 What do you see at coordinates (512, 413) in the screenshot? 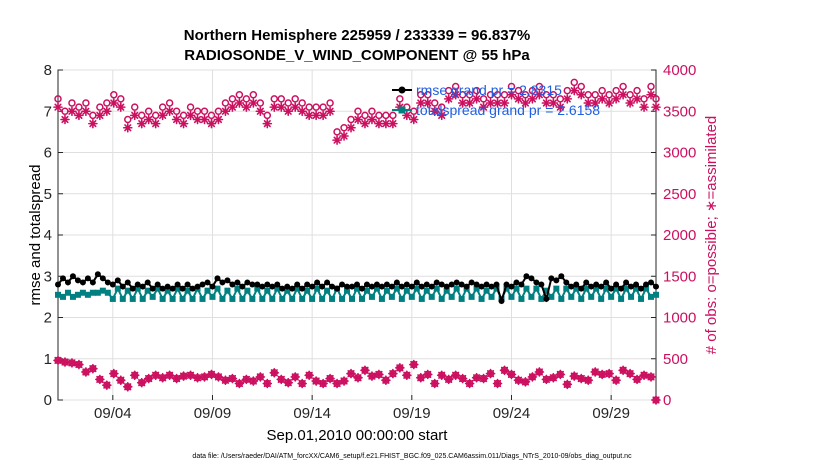
I see `x-tick-label: 09/24` at bounding box center [512, 413].